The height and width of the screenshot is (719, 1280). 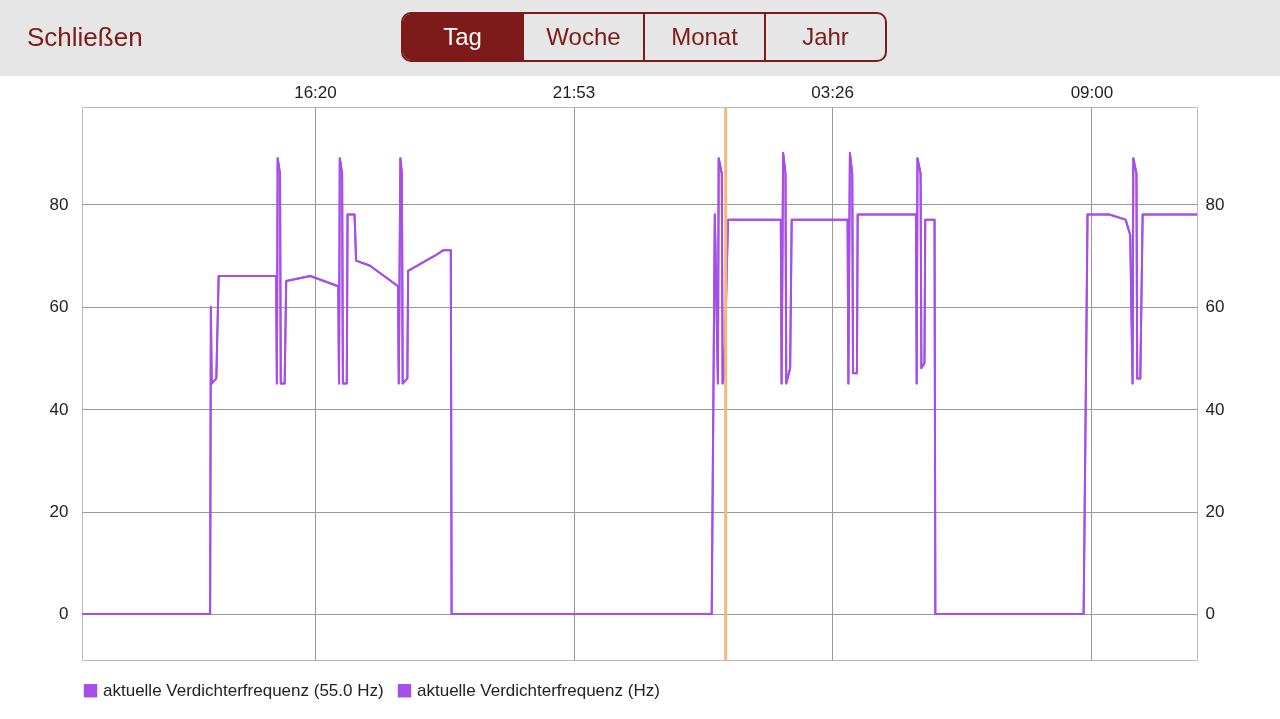 I want to click on text: Tag, so click(x=462, y=37).